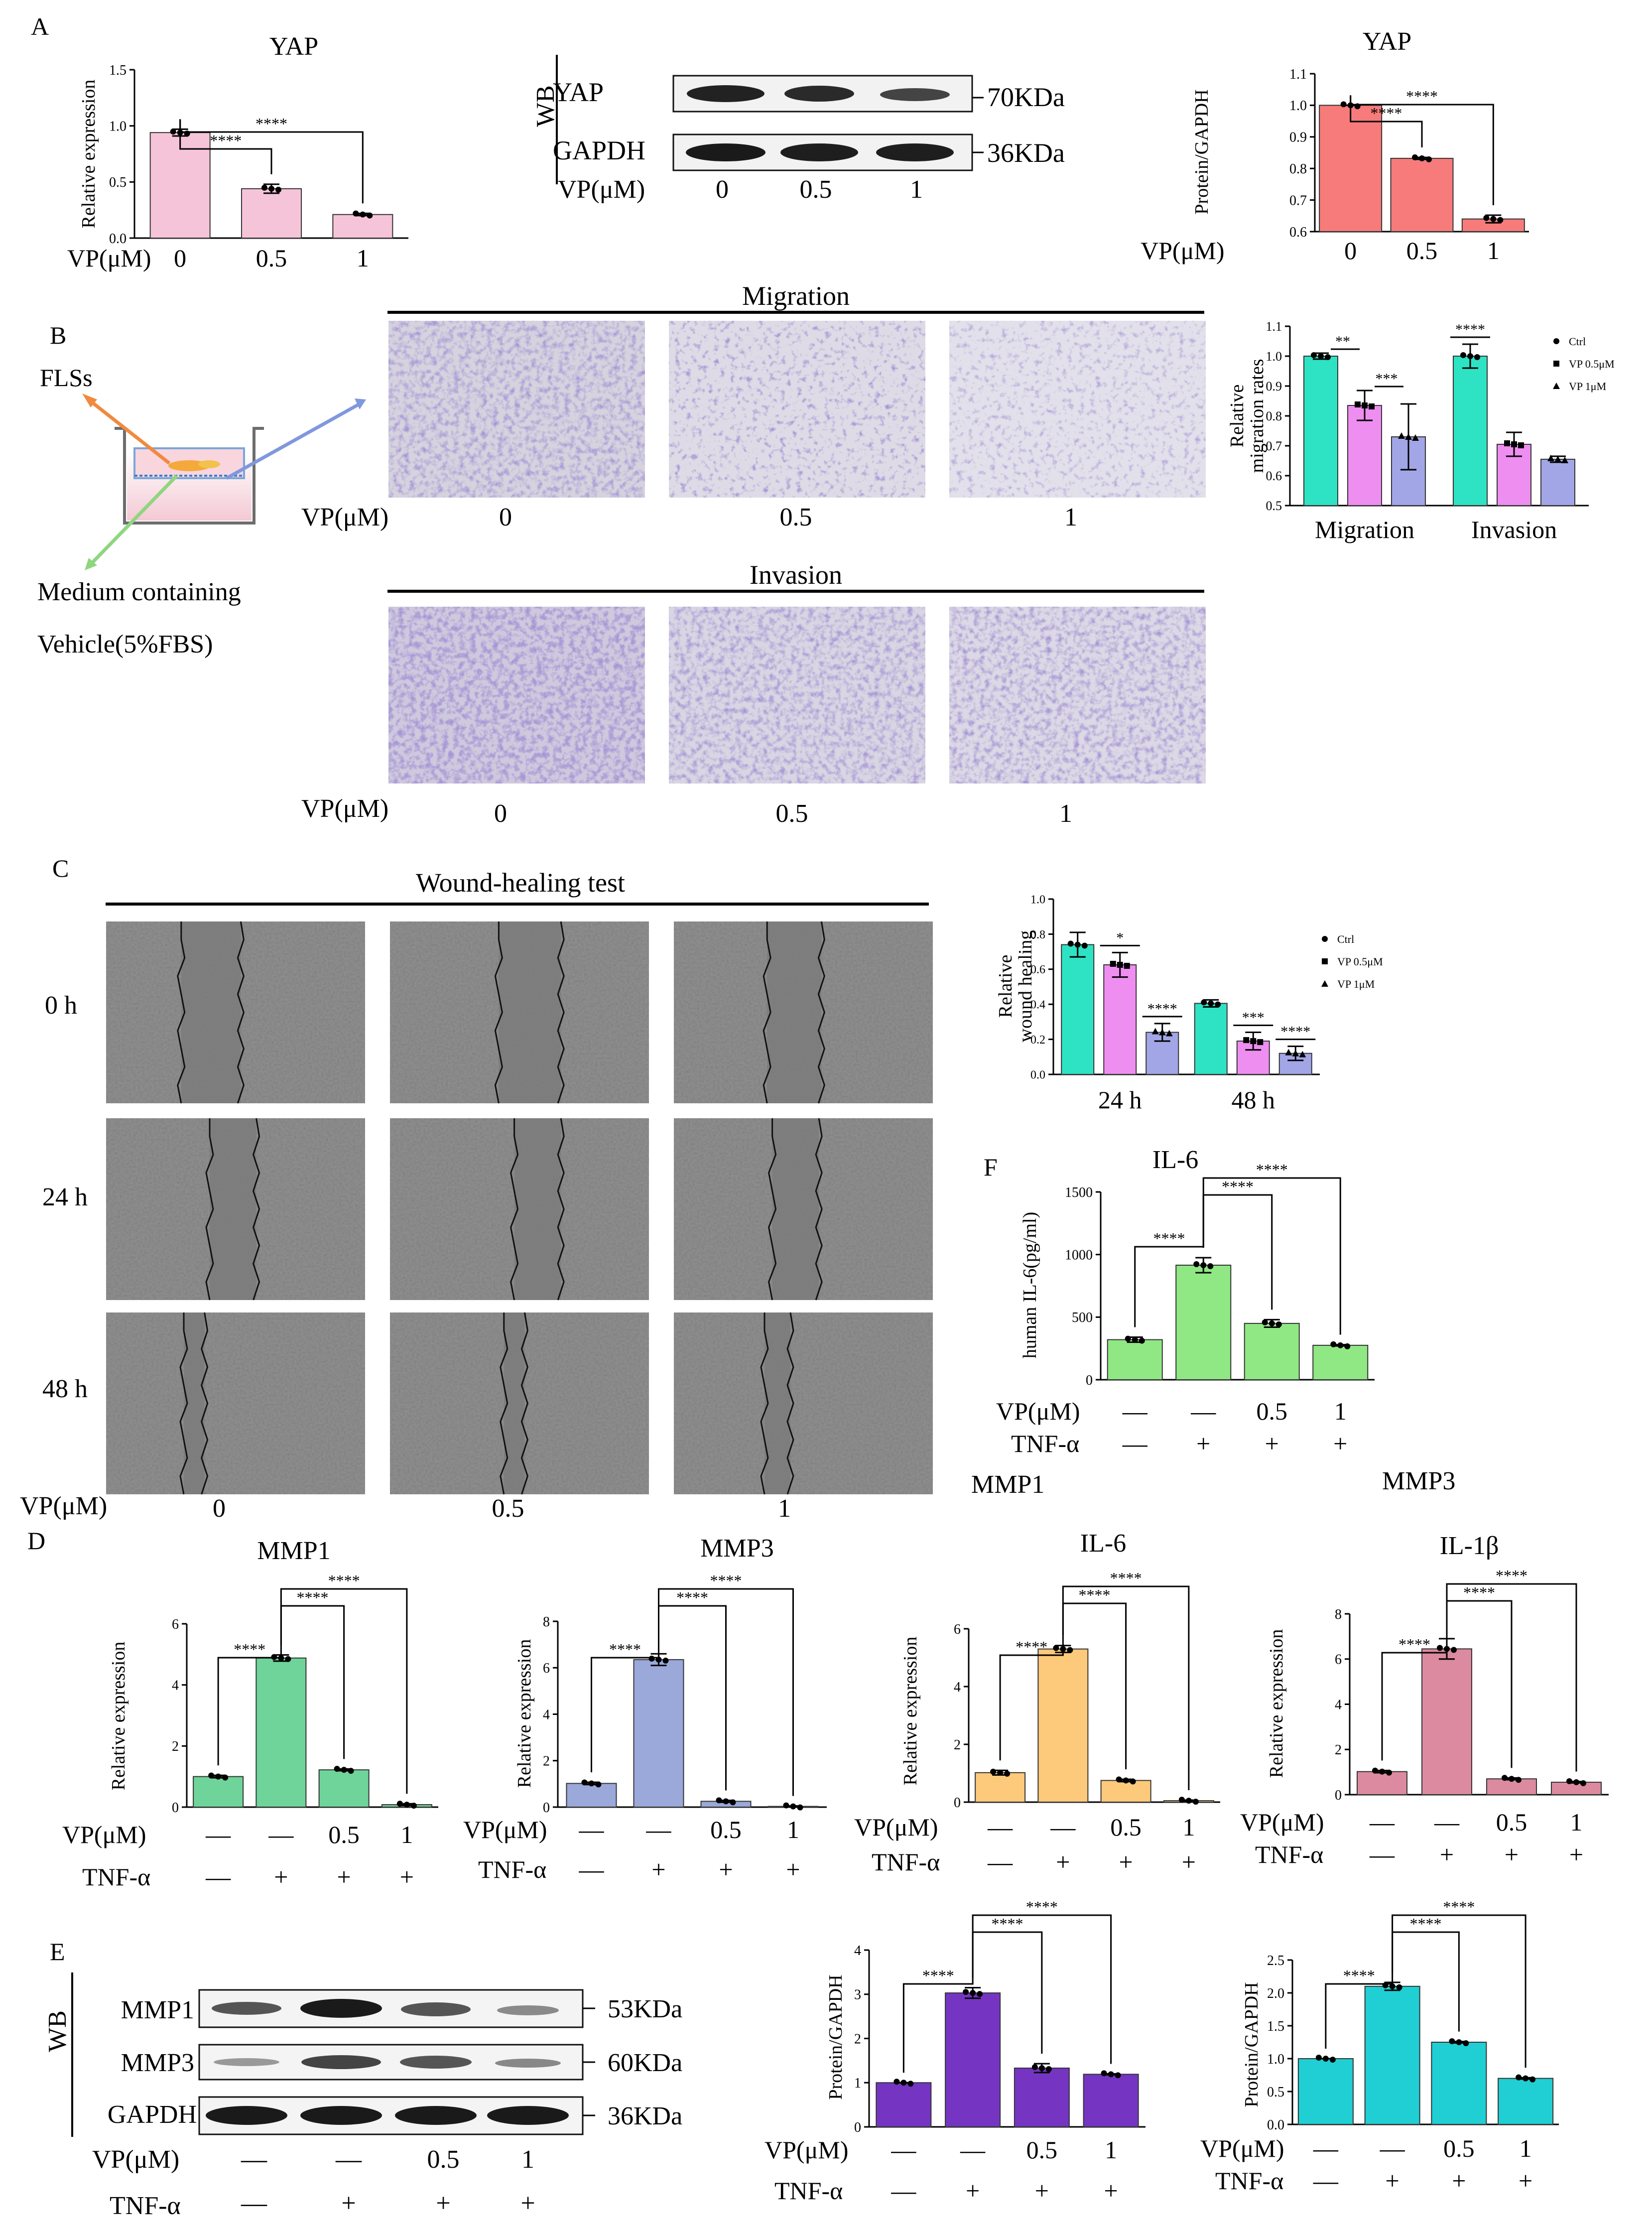 The image size is (1652, 2228). I want to click on chart-title: IL-1β, so click(1469, 1546).